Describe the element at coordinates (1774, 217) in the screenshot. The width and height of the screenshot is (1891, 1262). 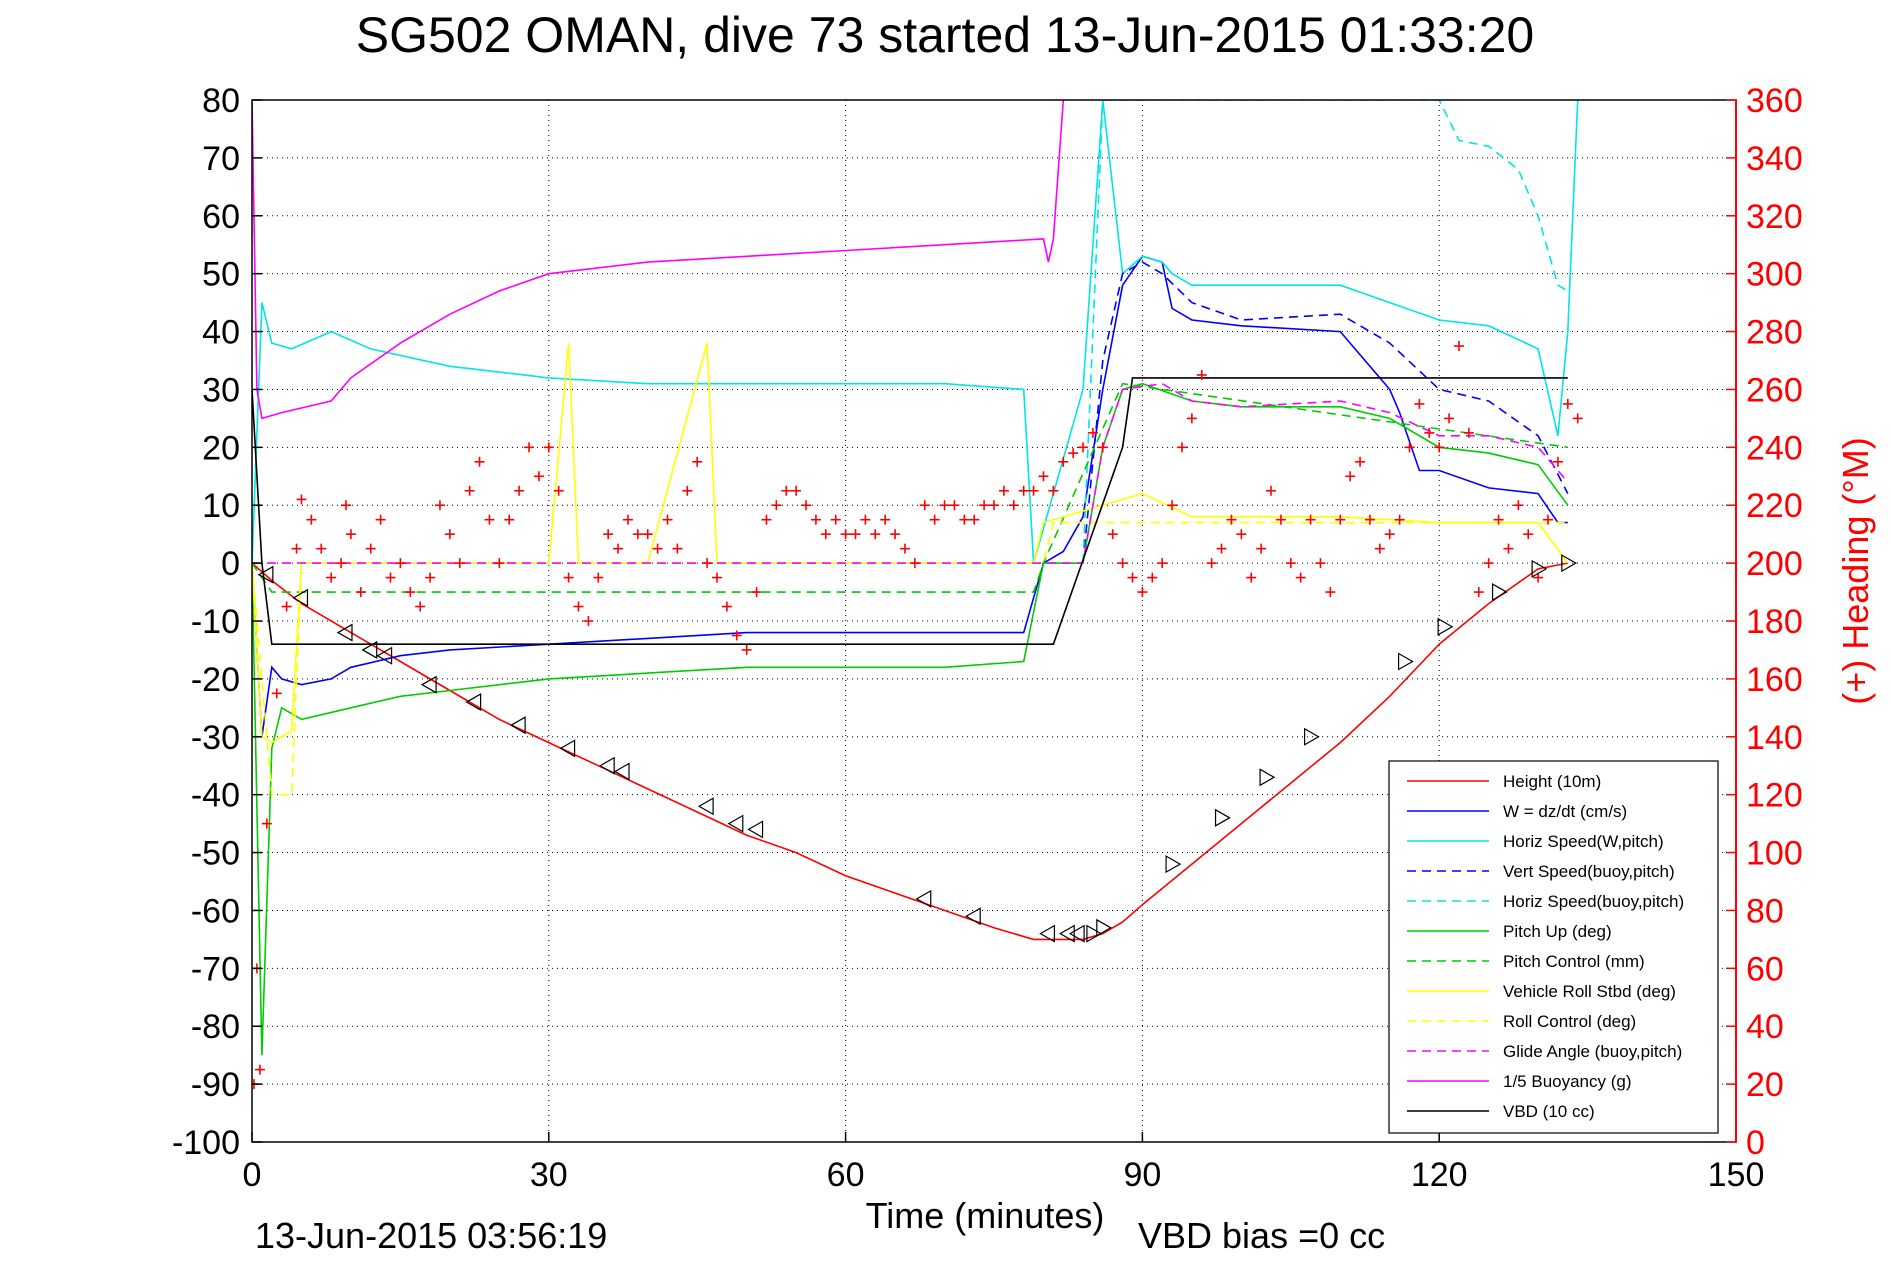
I see `y-right-tick-label: 320` at that location.